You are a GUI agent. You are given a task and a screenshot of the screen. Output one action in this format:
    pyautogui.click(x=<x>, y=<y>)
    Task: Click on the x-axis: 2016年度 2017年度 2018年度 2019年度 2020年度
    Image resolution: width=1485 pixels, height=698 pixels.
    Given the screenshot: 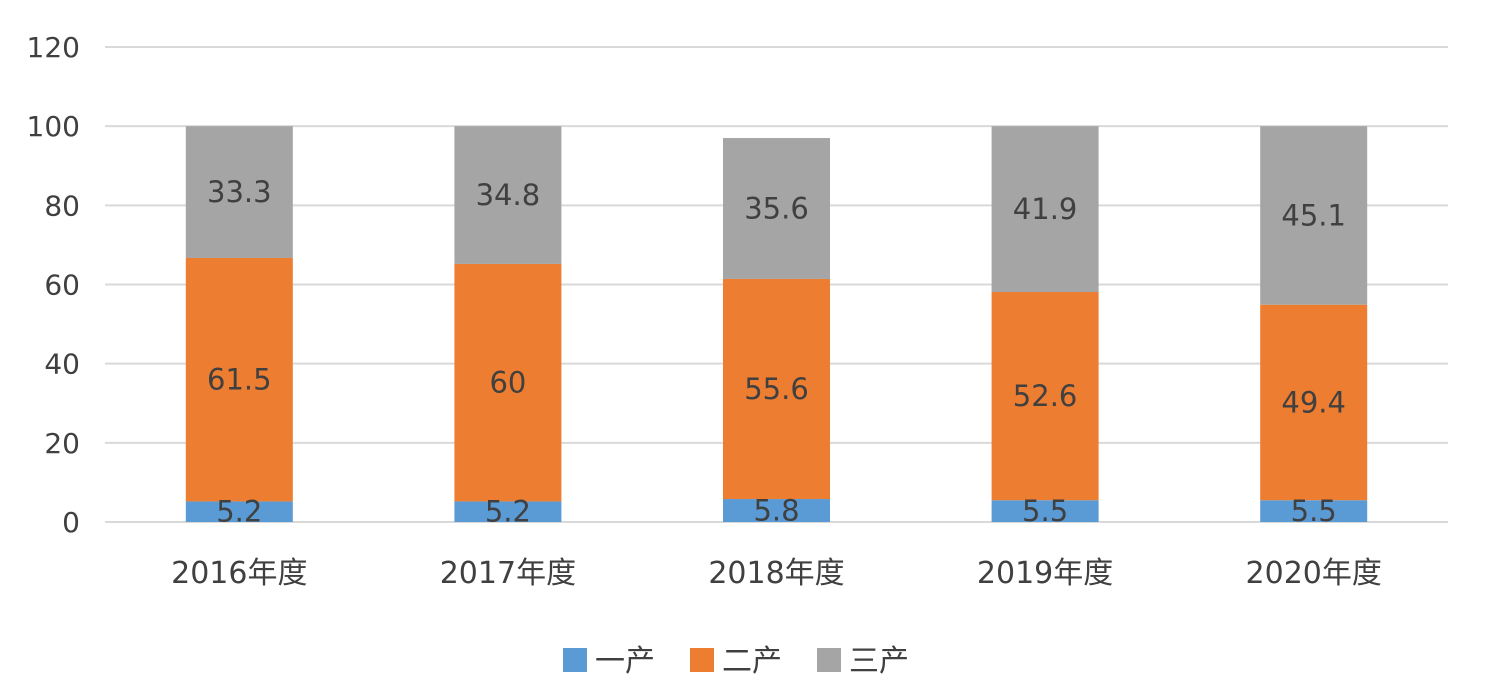 What is the action you would take?
    pyautogui.click(x=776, y=573)
    